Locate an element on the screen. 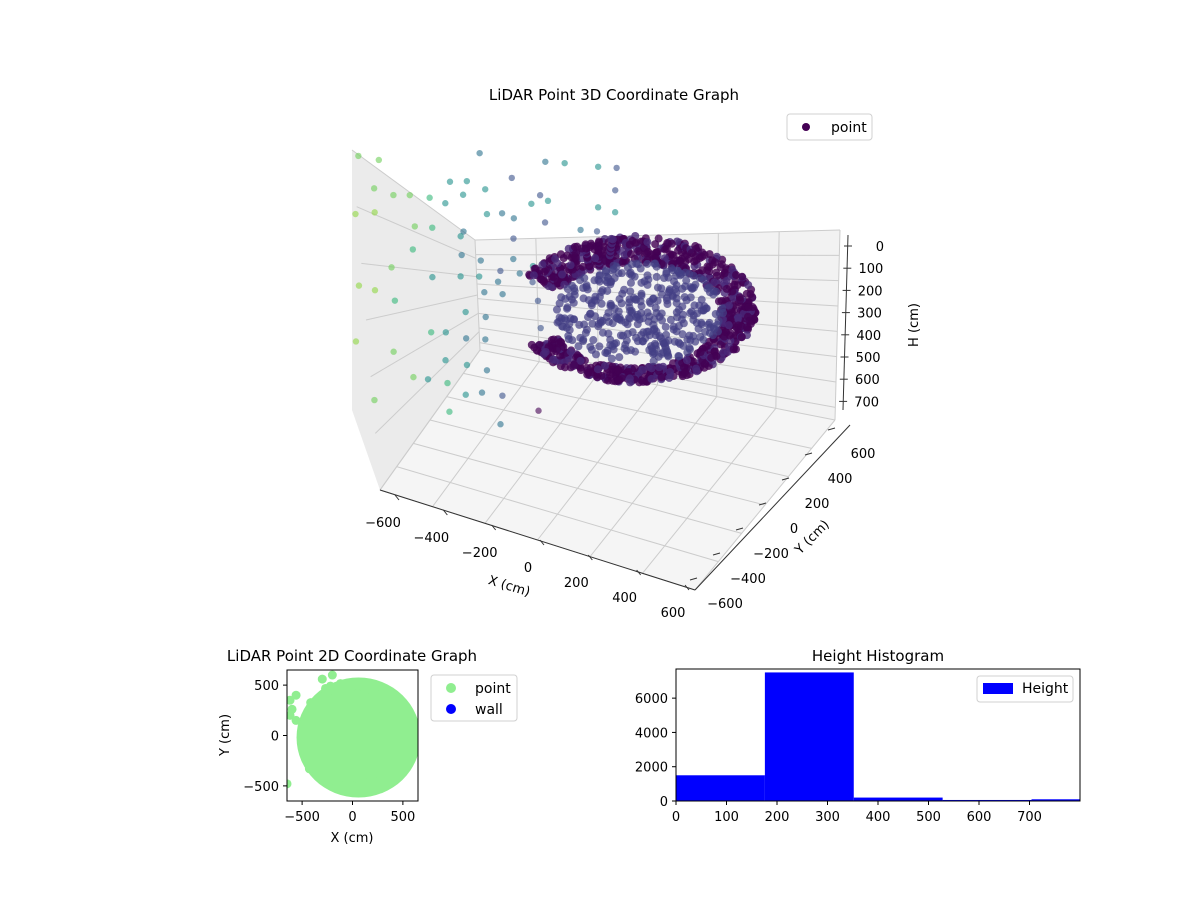 Image resolution: width=1200 pixels, height=900 pixels. z-ticks-3d: 0 100 200 300 400 500 600 700 is located at coordinates (861, 325).